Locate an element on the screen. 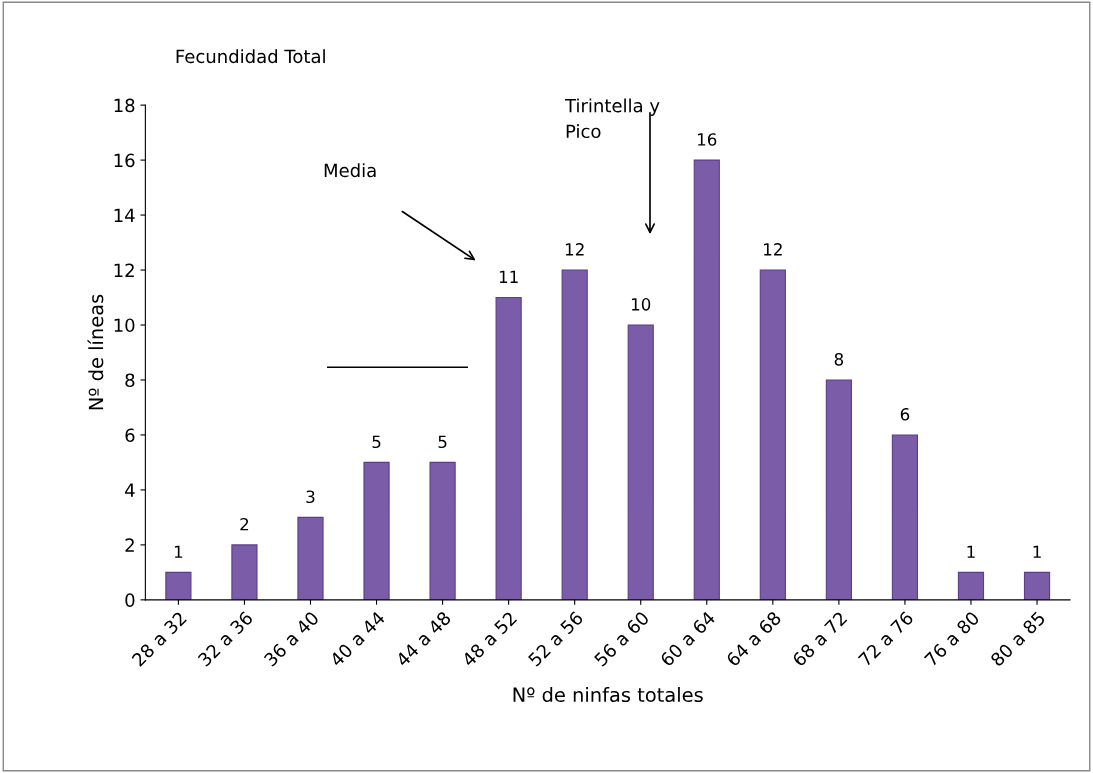 Image resolution: width=1093 pixels, height=773 pixels. x-tick-label: 80 a 85 is located at coordinates (1017, 639).